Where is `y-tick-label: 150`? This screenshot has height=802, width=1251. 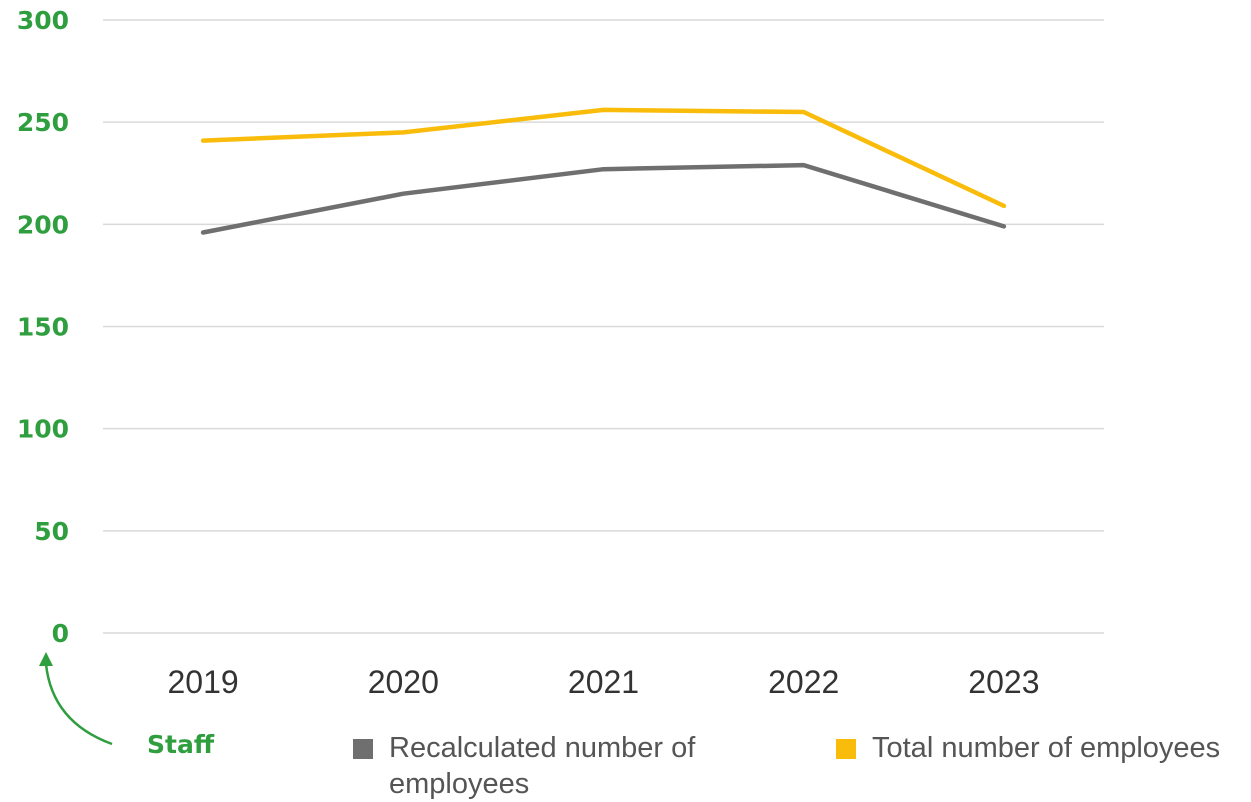 y-tick-label: 150 is located at coordinates (43, 327).